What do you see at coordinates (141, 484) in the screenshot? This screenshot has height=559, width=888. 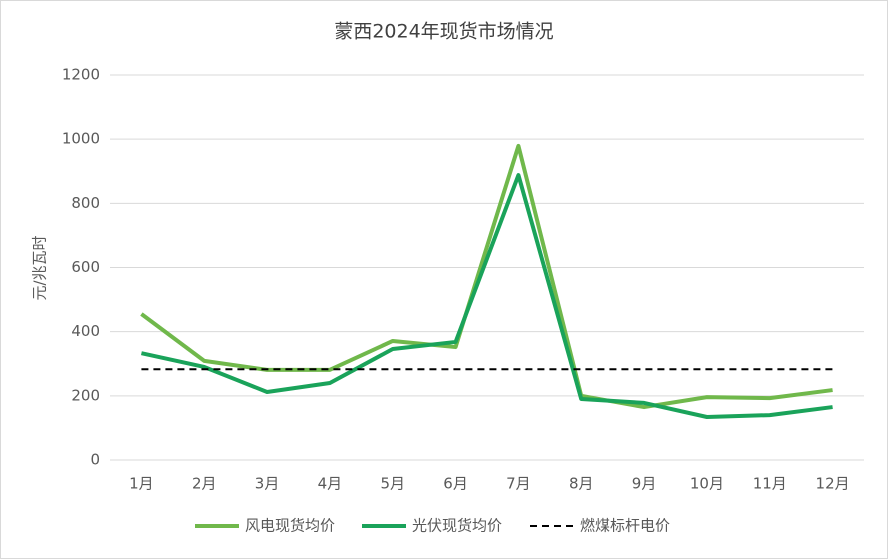 I see `x-tick-label: 1月` at bounding box center [141, 484].